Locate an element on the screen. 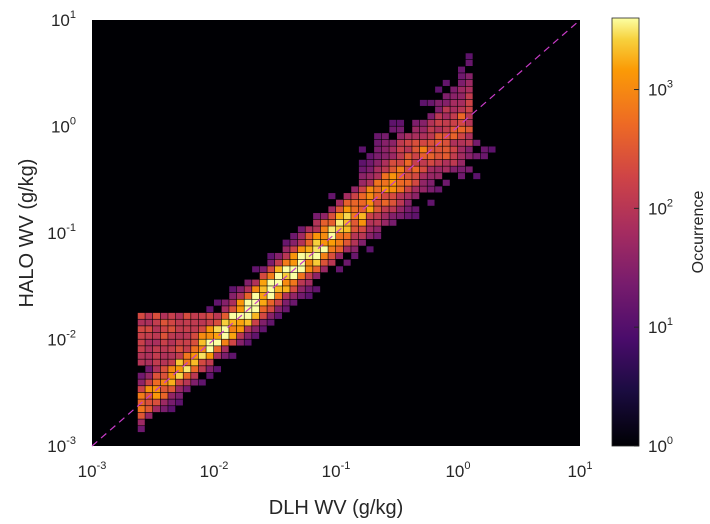 Image resolution: width=710 pixels, height=524 pixels. colorbar is located at coordinates (625, 232).